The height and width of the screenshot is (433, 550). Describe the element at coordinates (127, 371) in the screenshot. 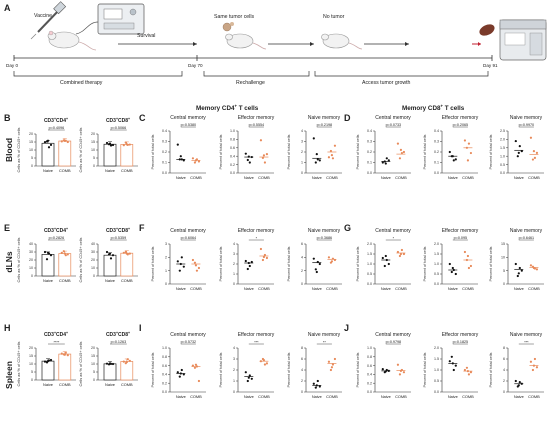

I see `bar-comb` at that location.